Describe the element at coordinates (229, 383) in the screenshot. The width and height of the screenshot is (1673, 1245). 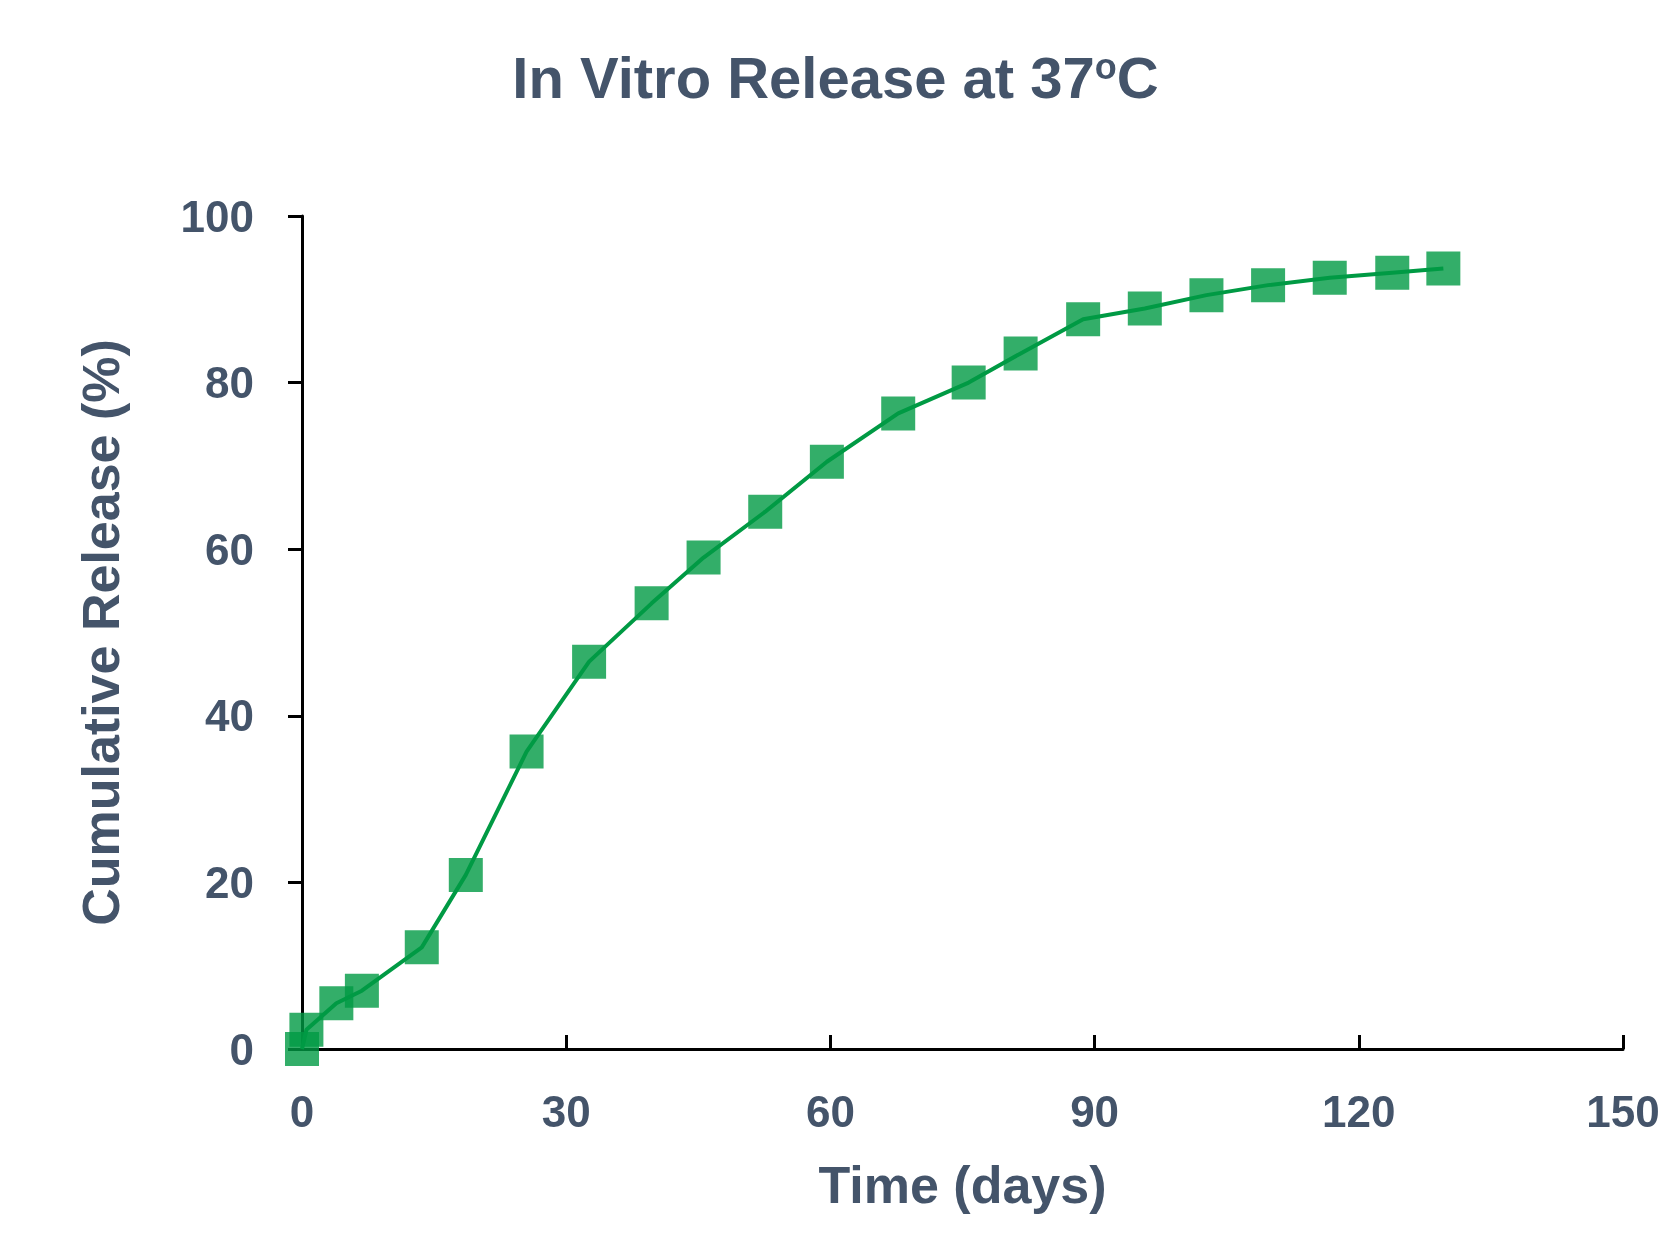
I see `y-tick-label: 80` at that location.